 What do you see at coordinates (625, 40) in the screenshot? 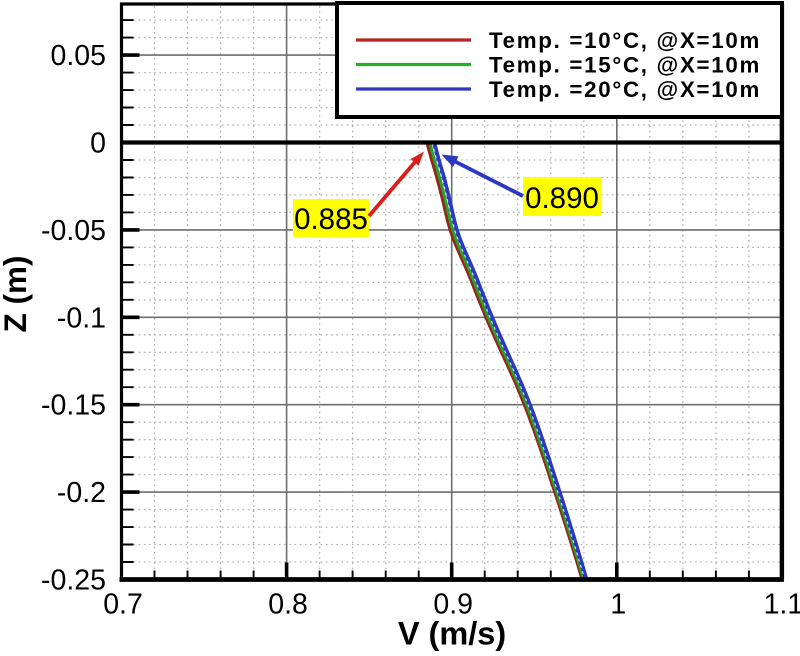
I see `svg-text: Temp. =10°C, @X=10m` at bounding box center [625, 40].